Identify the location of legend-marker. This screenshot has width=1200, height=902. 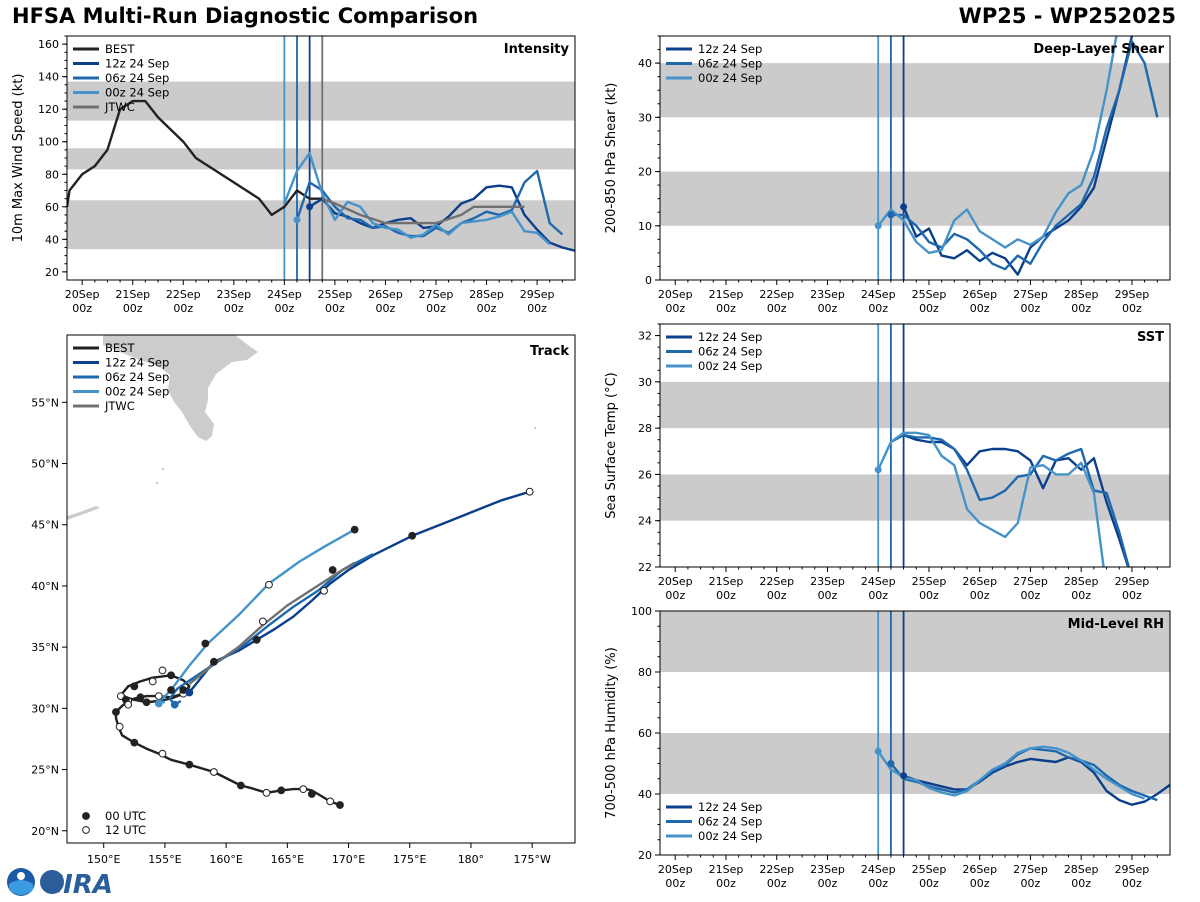
(86, 816).